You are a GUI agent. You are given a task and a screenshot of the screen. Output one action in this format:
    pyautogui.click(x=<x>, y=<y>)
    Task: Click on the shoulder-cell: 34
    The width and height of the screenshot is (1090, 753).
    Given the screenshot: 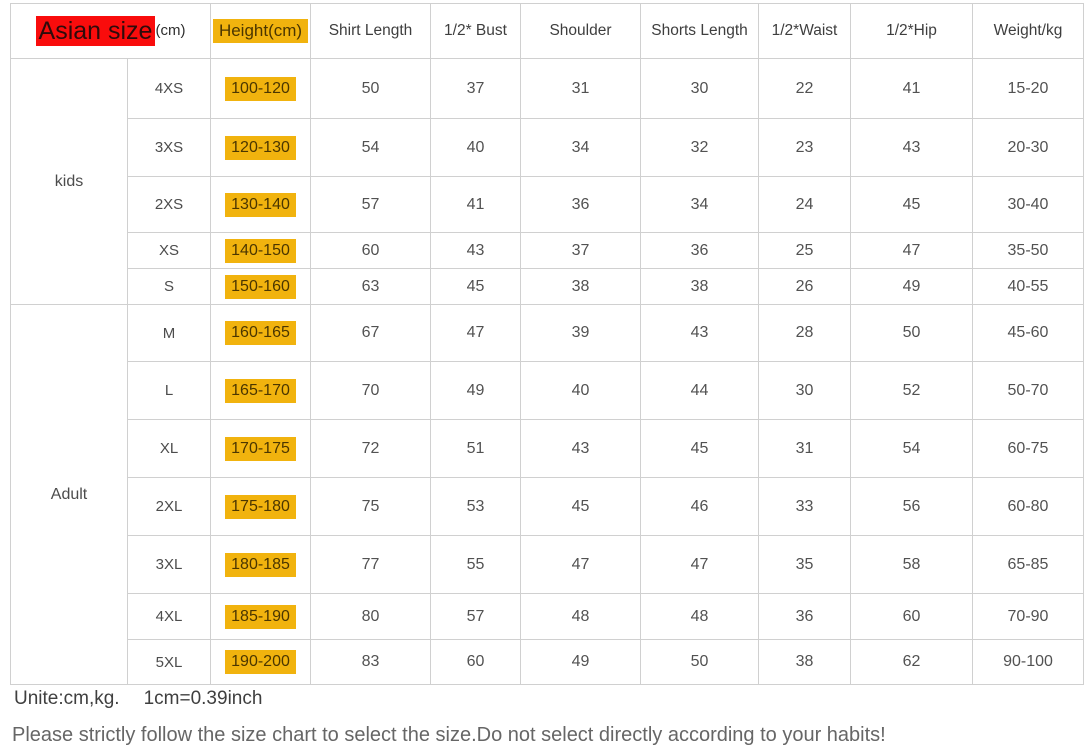 What is the action you would take?
    pyautogui.click(x=580, y=147)
    